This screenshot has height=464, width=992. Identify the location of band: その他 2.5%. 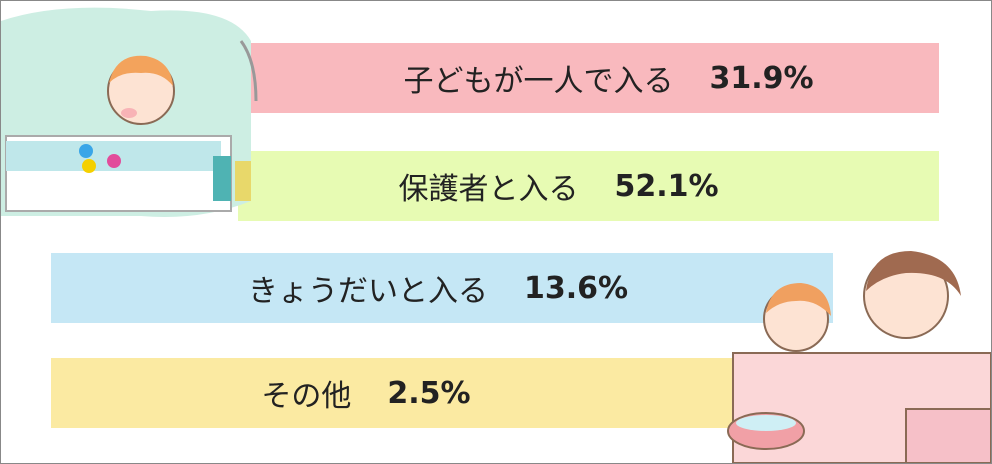
(431, 393).